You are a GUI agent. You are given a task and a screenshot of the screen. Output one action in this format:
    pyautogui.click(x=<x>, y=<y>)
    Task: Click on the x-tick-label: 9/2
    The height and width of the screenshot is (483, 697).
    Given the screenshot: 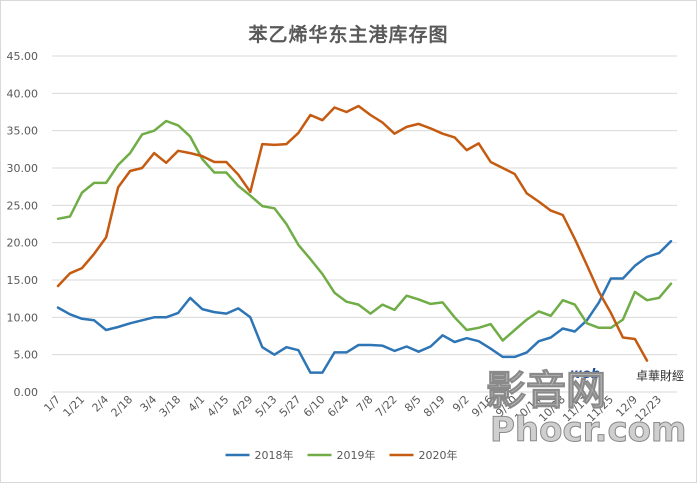 What is the action you would take?
    pyautogui.click(x=461, y=404)
    